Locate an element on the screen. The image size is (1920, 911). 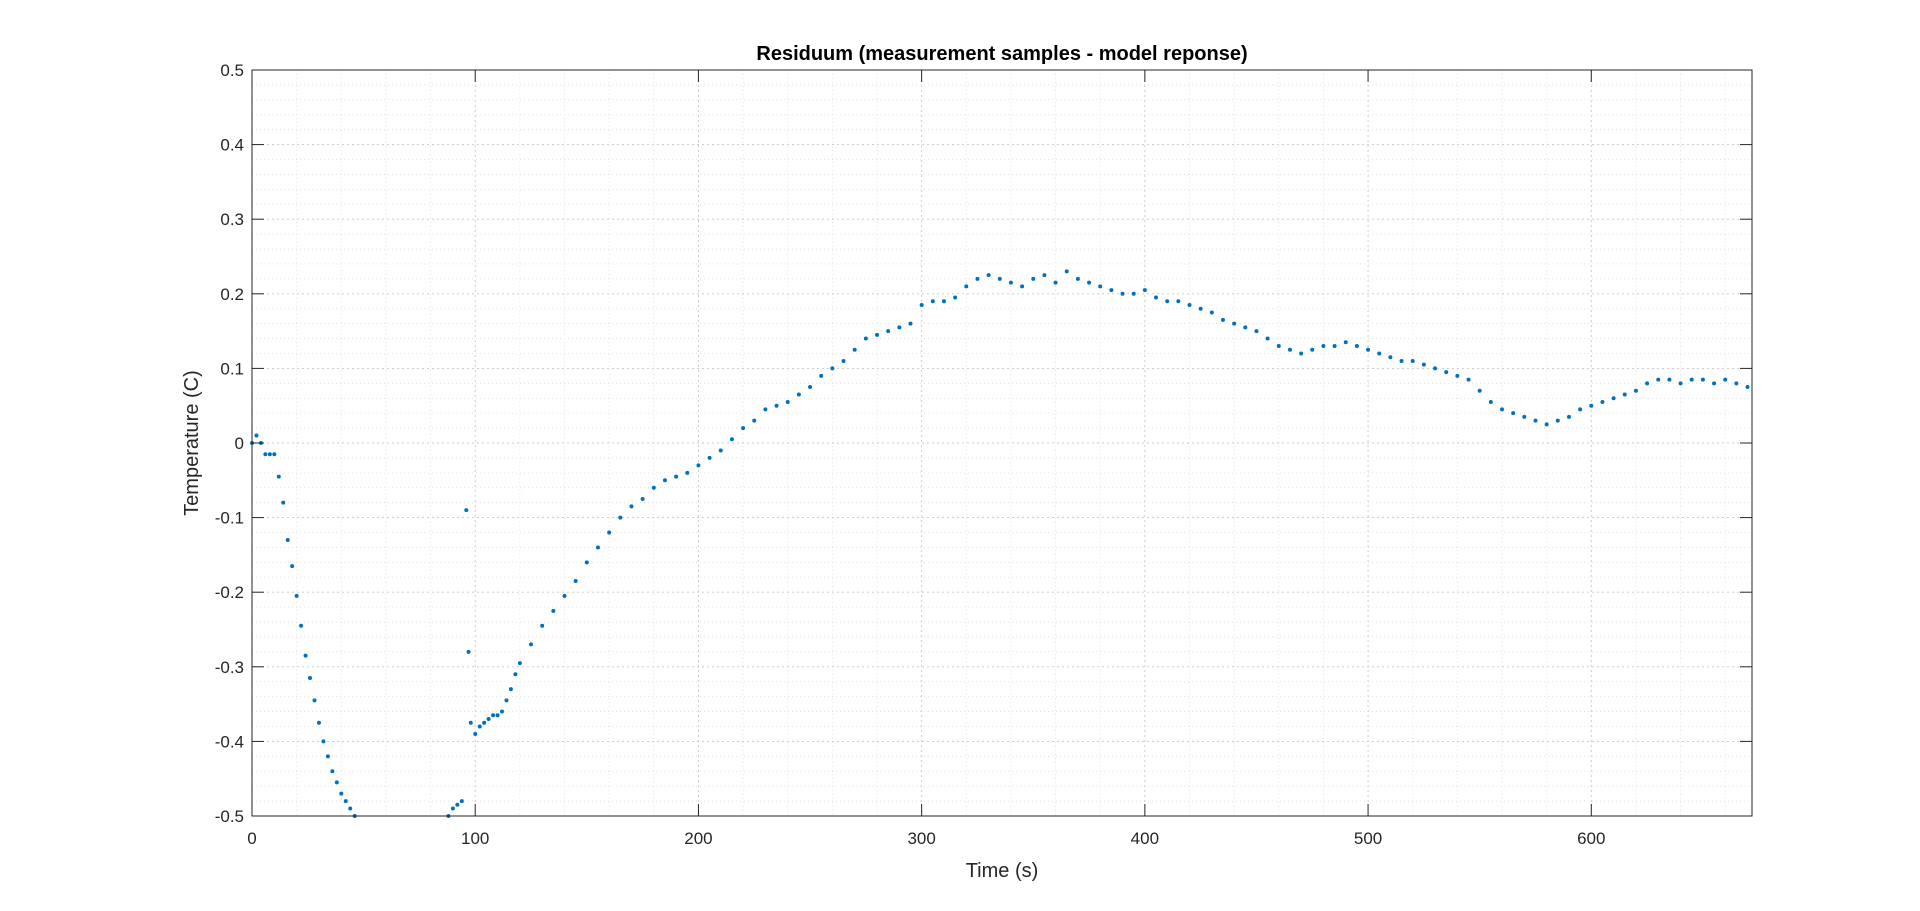
x-tick-label: 100 is located at coordinates (475, 838).